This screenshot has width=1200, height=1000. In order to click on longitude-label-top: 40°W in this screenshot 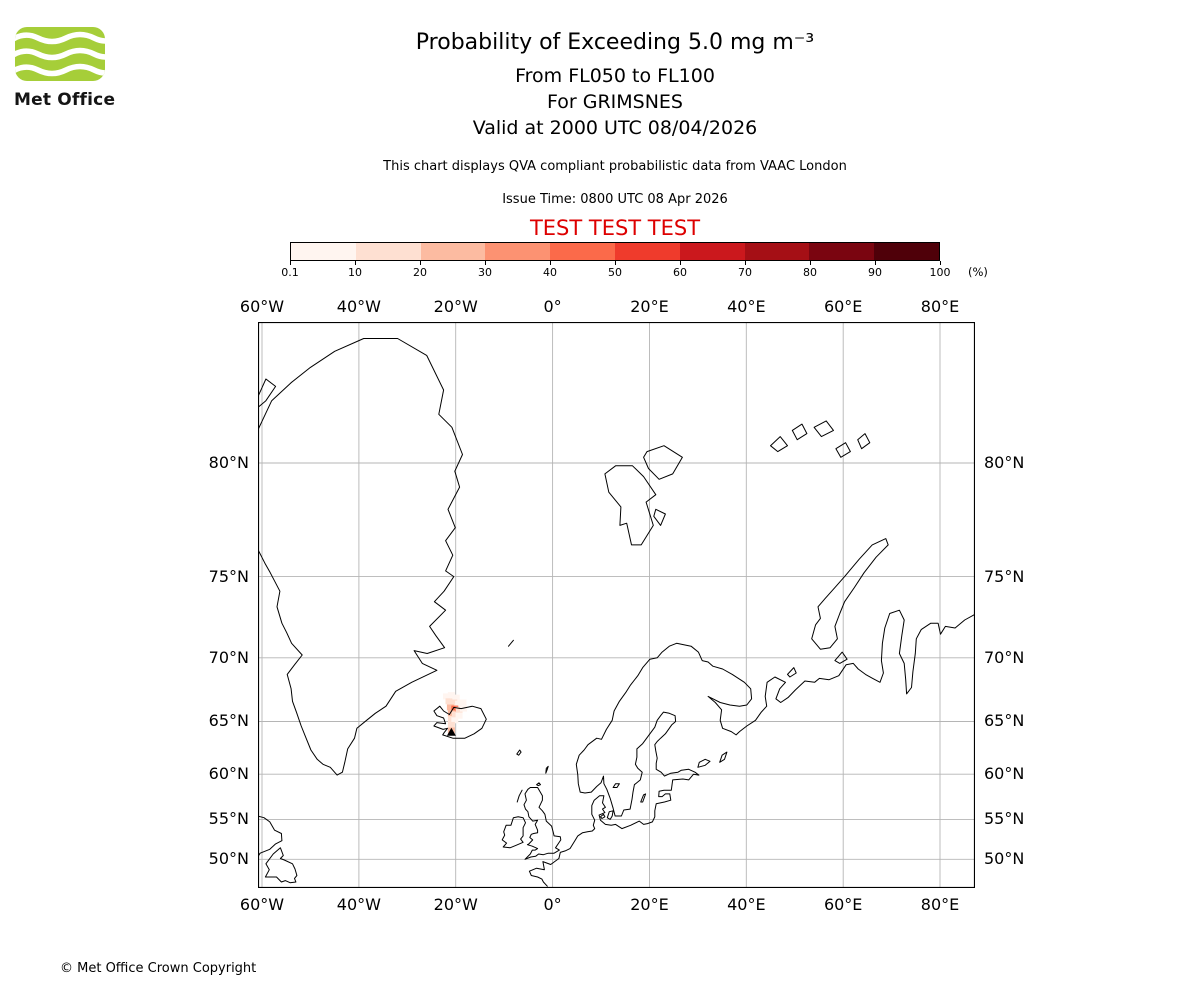, I will do `click(358, 306)`.